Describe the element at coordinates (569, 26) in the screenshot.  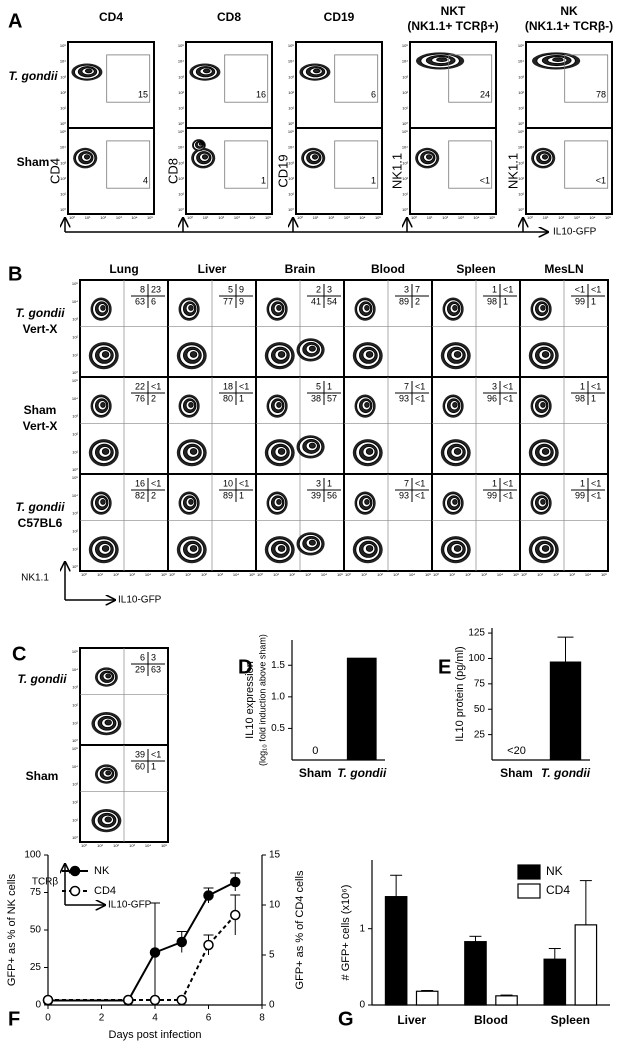
I see `column-header: (NK1.1+ TCRβ-)` at that location.